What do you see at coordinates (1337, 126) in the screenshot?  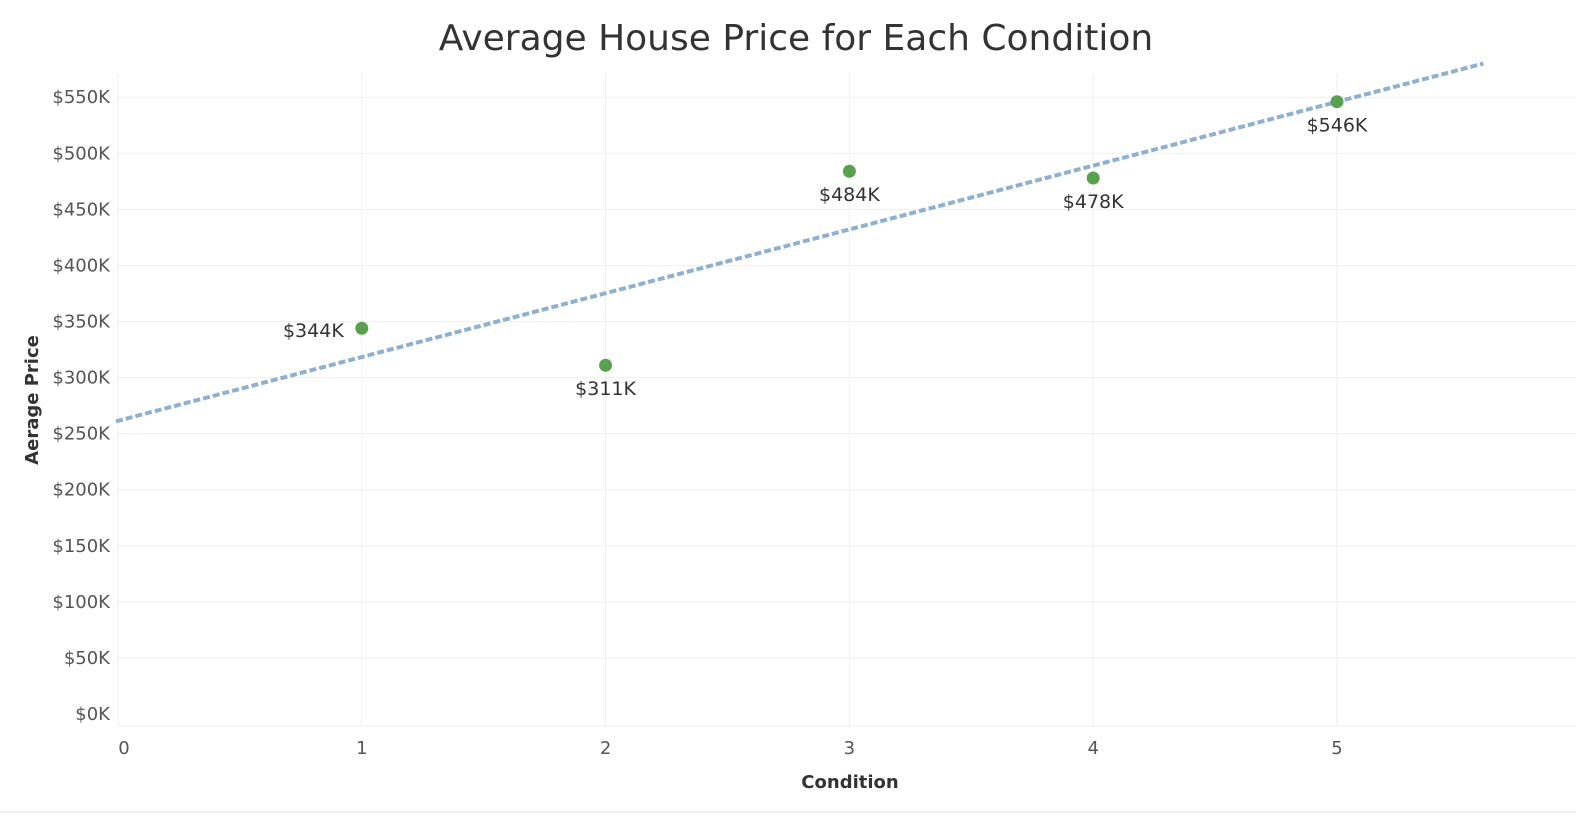 I see `data-label: $546K` at bounding box center [1337, 126].